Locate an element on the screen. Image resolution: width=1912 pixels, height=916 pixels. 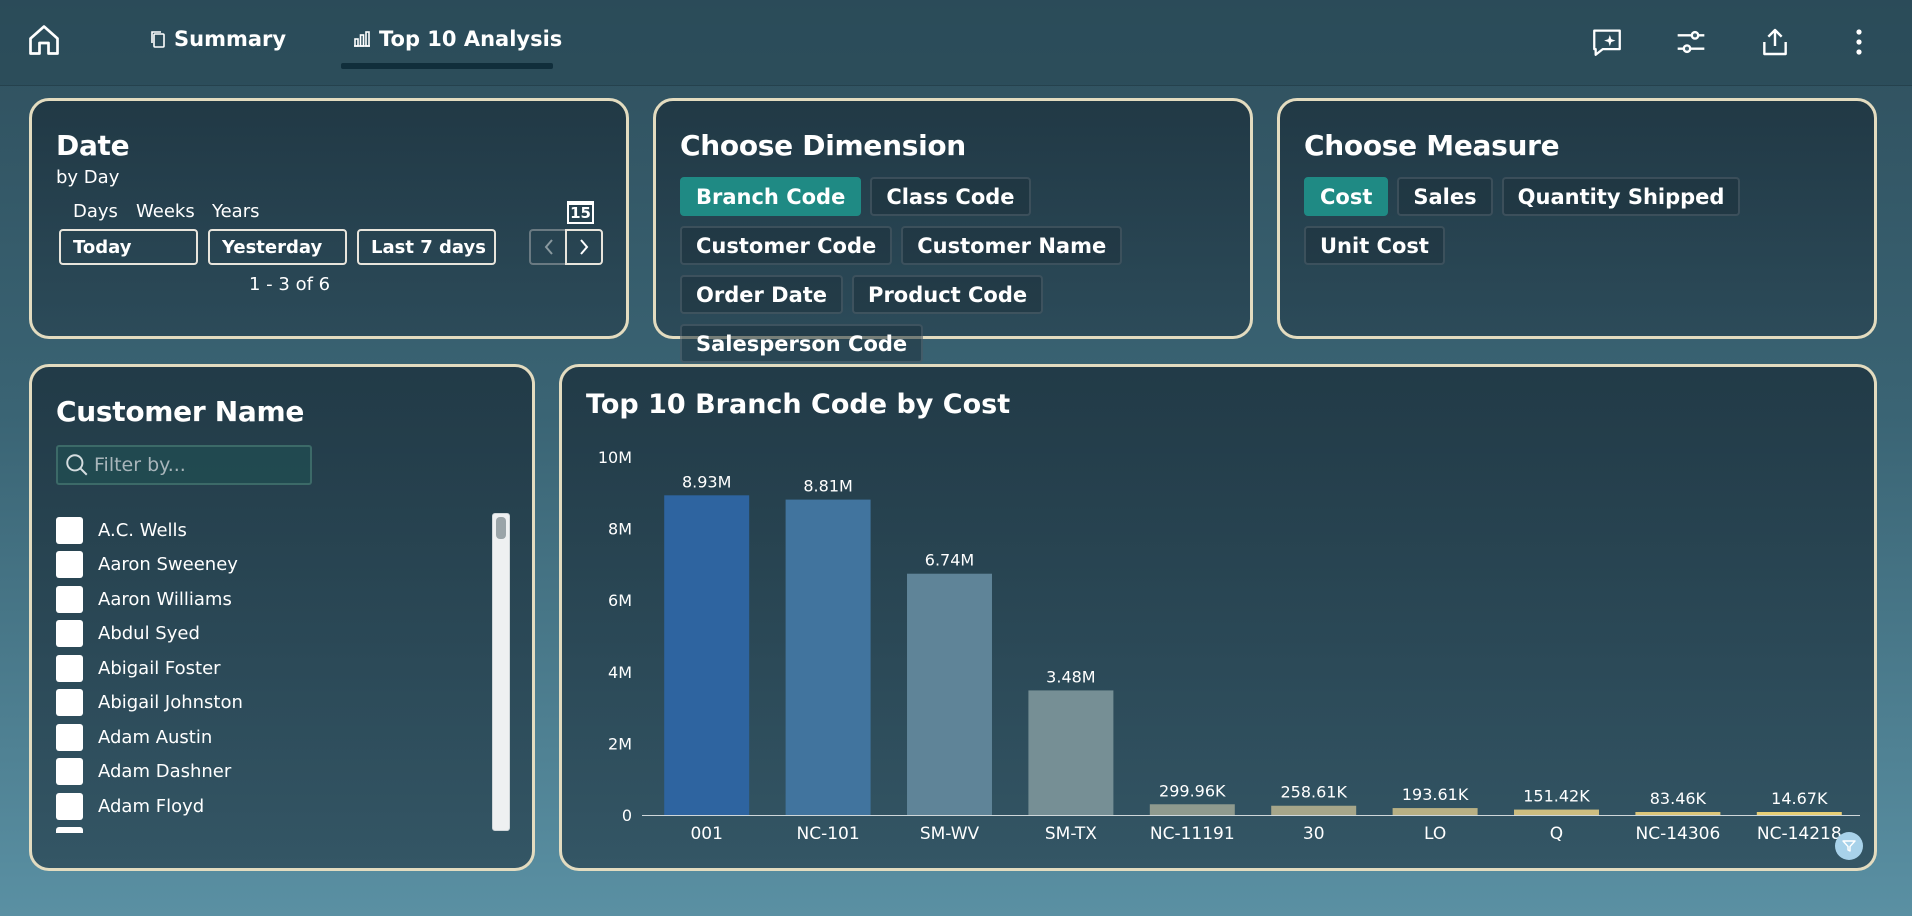
y-tick-label: 4M is located at coordinates (620, 672).